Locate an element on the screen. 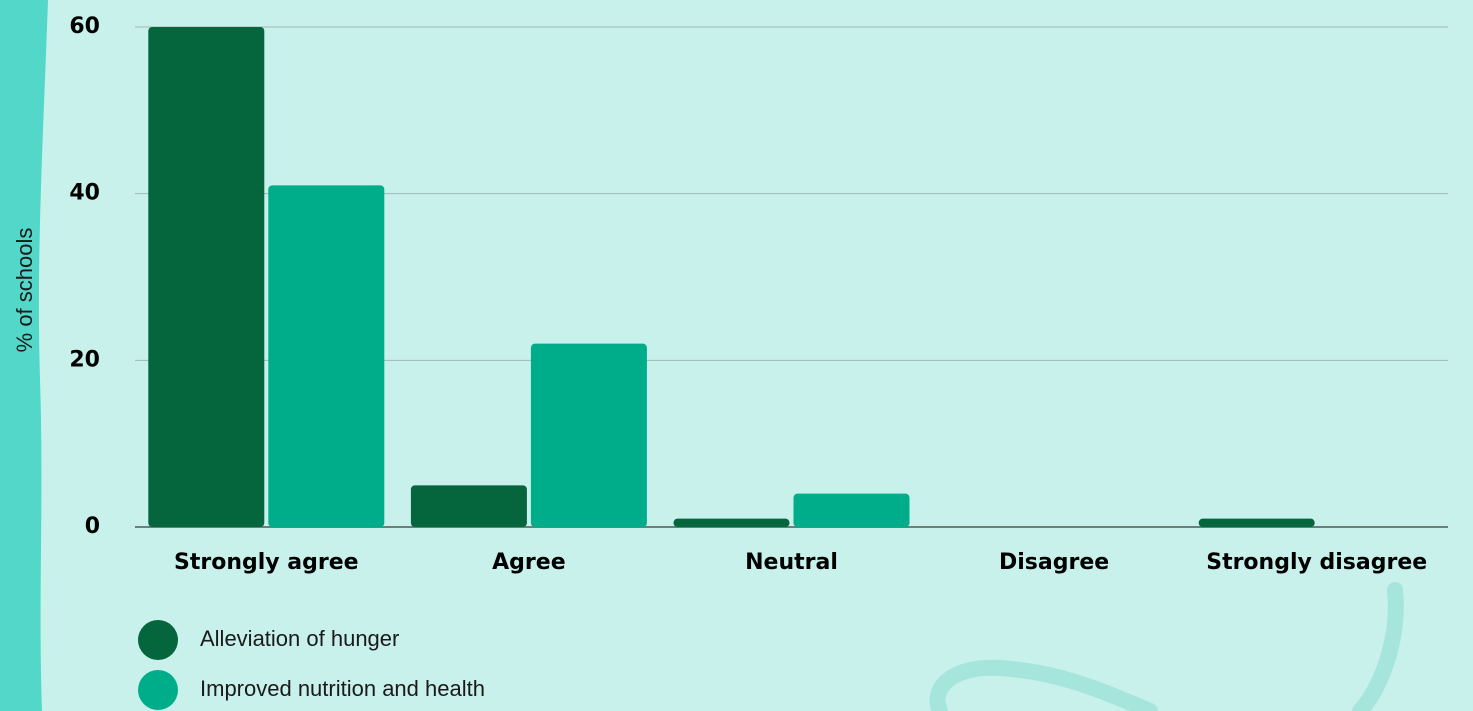 Image resolution: width=1473 pixels, height=711 pixels. decor-stripe is located at coordinates (24, 355).